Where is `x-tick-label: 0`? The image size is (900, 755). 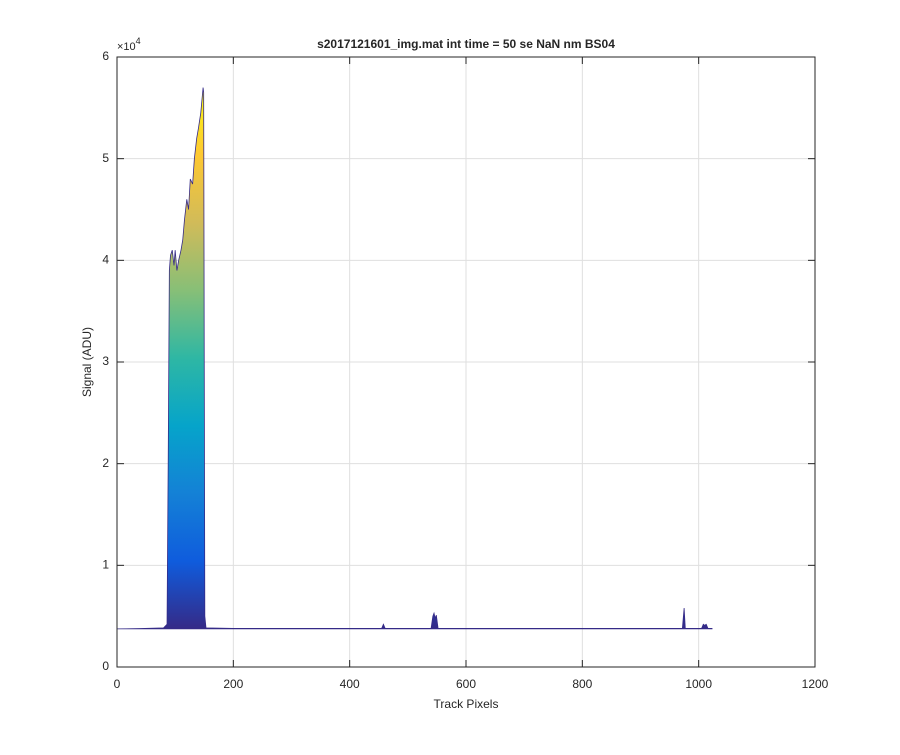
x-tick-label: 0 is located at coordinates (117, 684).